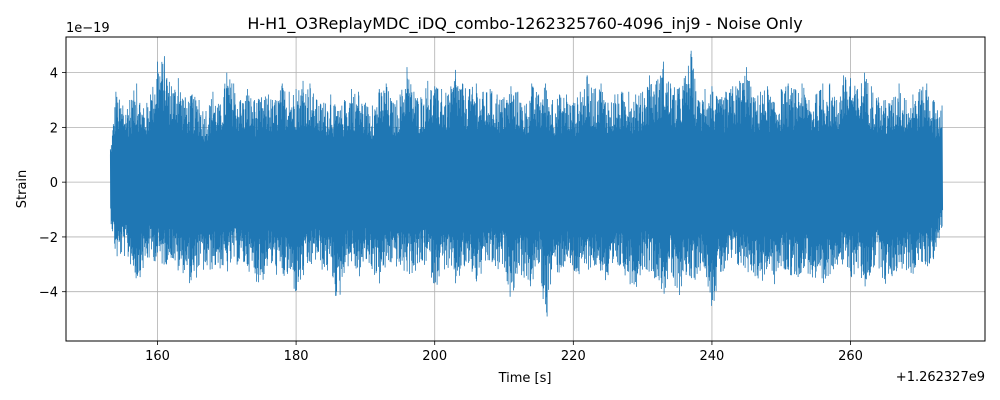  I want to click on y-tick-label: 0, so click(54, 183).